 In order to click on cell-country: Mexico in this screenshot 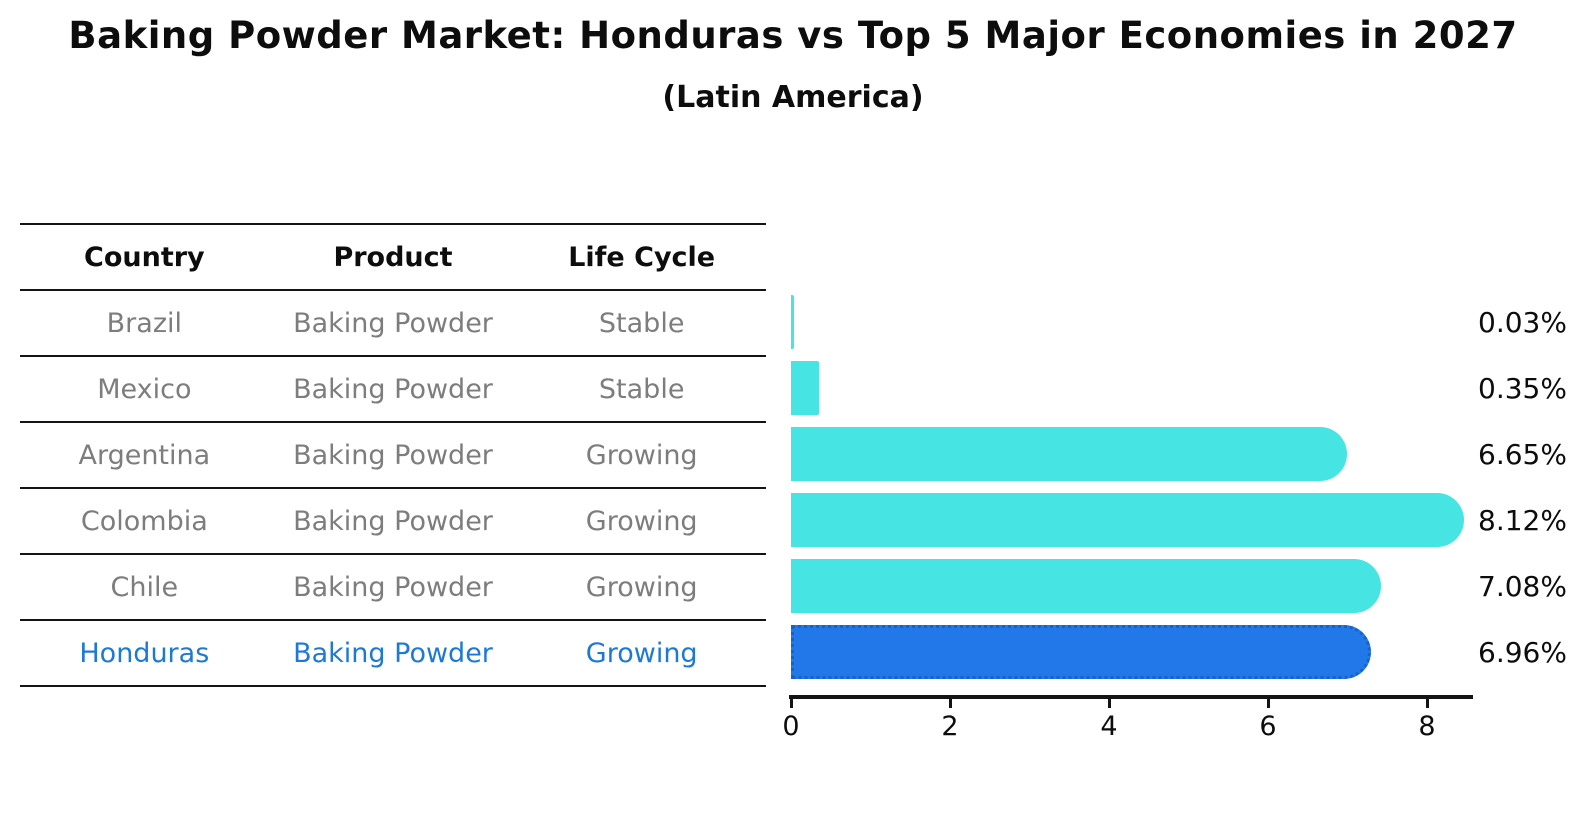, I will do `click(144, 389)`.